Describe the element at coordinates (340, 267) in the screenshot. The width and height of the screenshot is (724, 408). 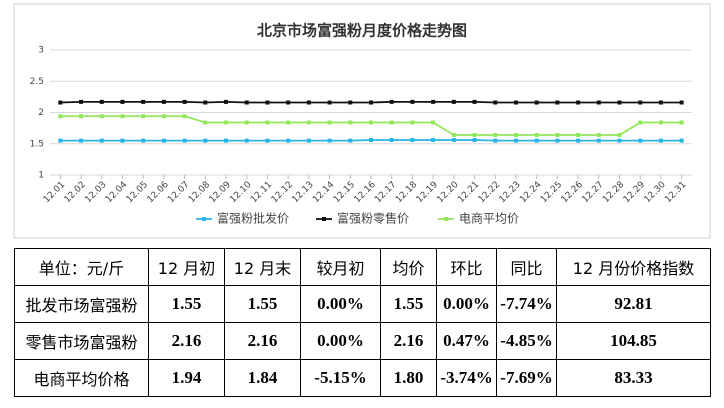
I see `table-cell: 较月初` at that location.